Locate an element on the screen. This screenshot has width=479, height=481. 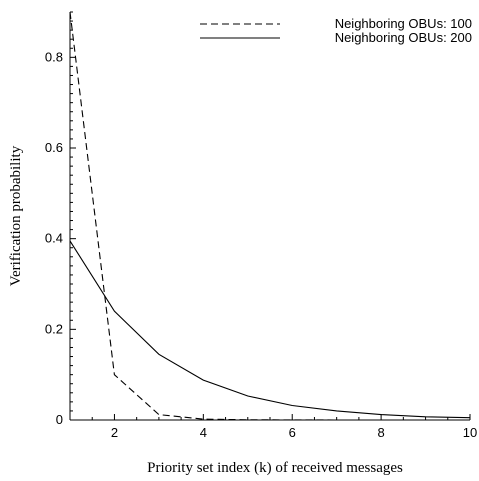
y-tick-label: 0 is located at coordinates (59, 419).